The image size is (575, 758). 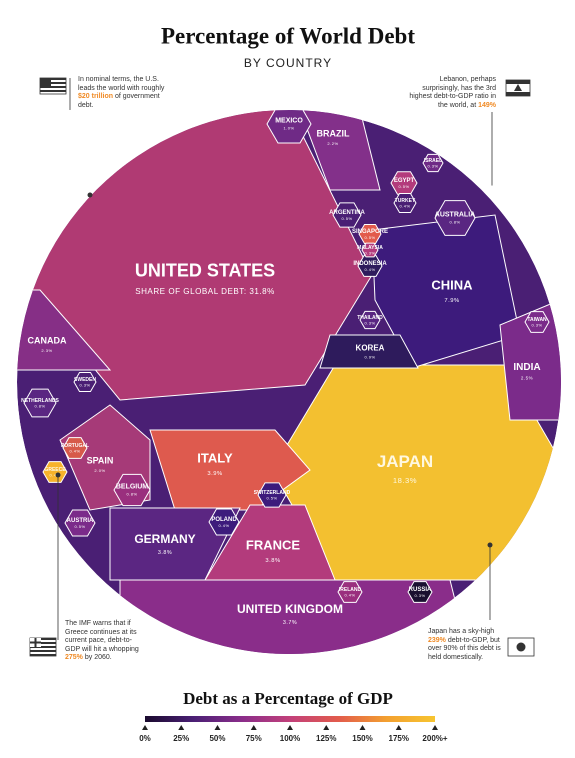 I want to click on colorbar-tick-label: 175%, so click(x=399, y=738).